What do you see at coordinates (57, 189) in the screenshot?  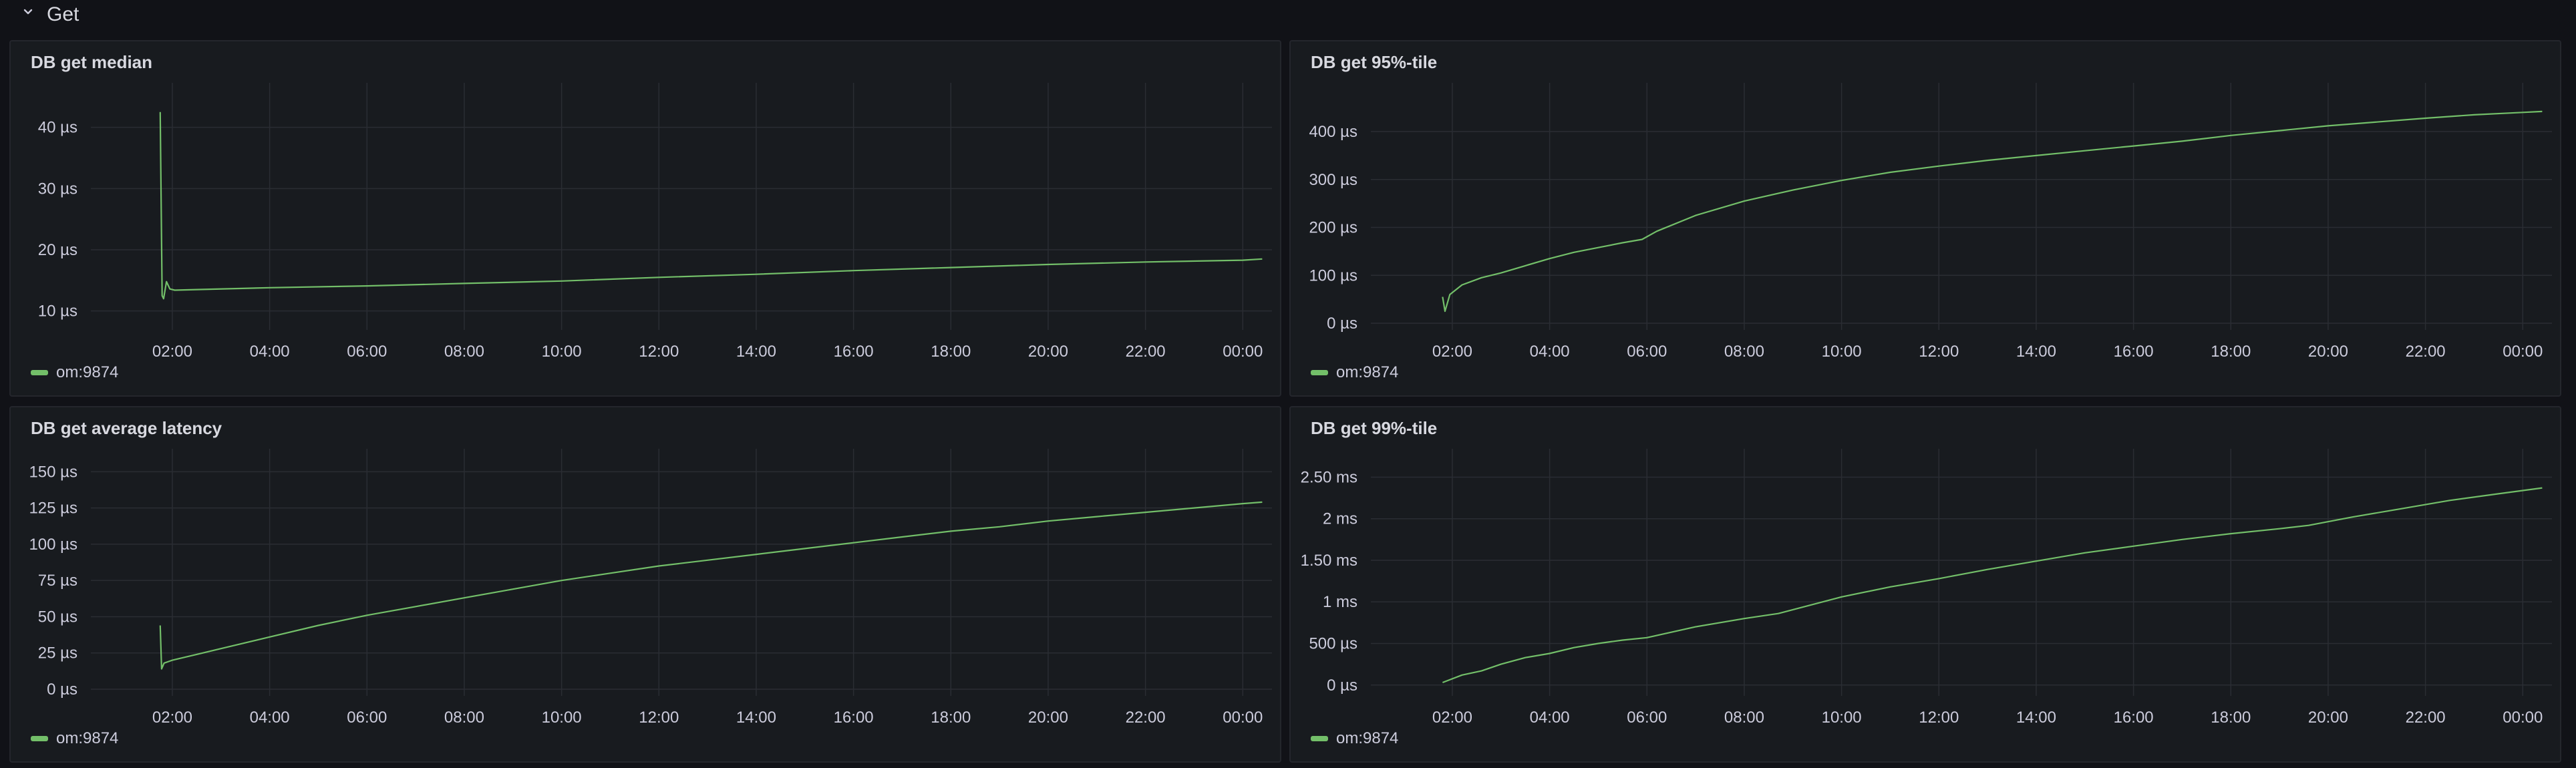 I see `y-tick-label: 30 µs` at bounding box center [57, 189].